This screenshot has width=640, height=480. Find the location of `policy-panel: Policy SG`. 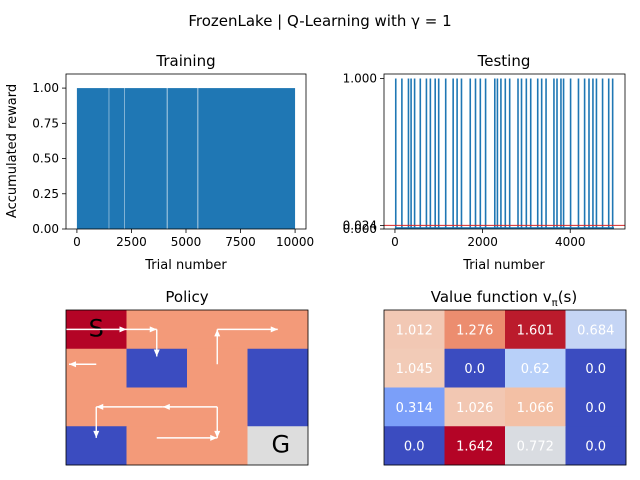

policy-panel: Policy SG is located at coordinates (187, 377).